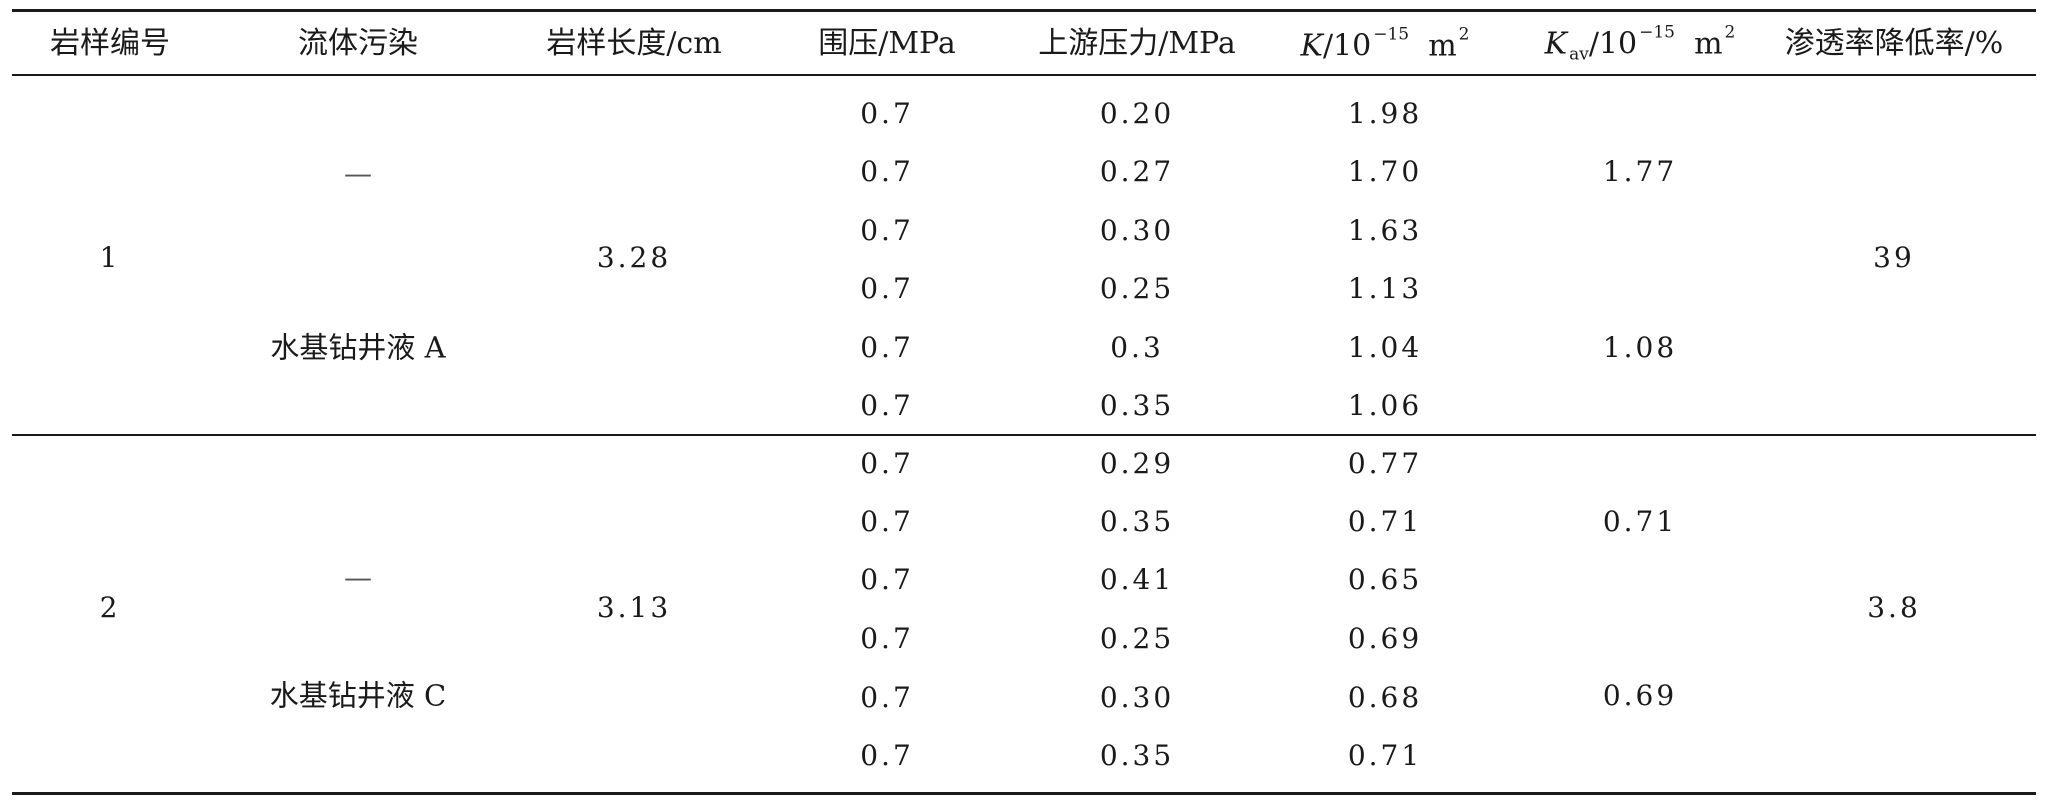 This screenshot has width=2048, height=800. Describe the element at coordinates (1385, 405) in the screenshot. I see `permeability-cell: 1.06` at that location.